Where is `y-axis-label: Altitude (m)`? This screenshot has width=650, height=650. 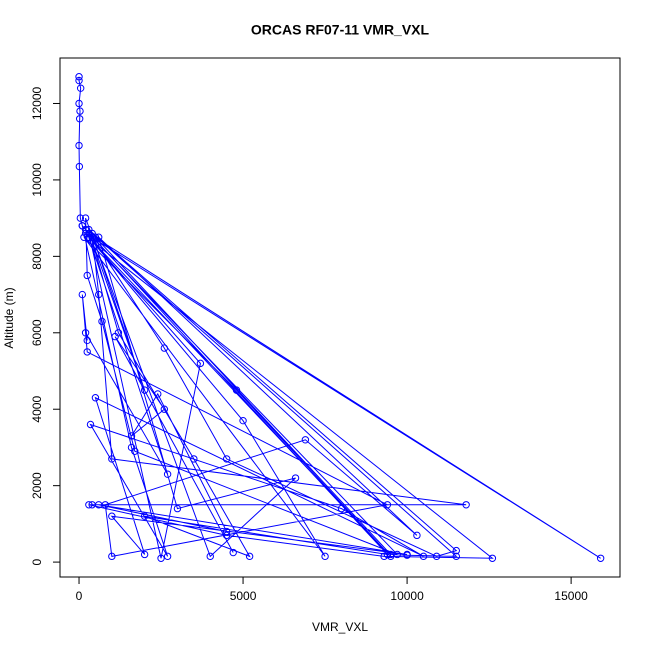 y-axis-label: Altitude (m) is located at coordinates (9, 317).